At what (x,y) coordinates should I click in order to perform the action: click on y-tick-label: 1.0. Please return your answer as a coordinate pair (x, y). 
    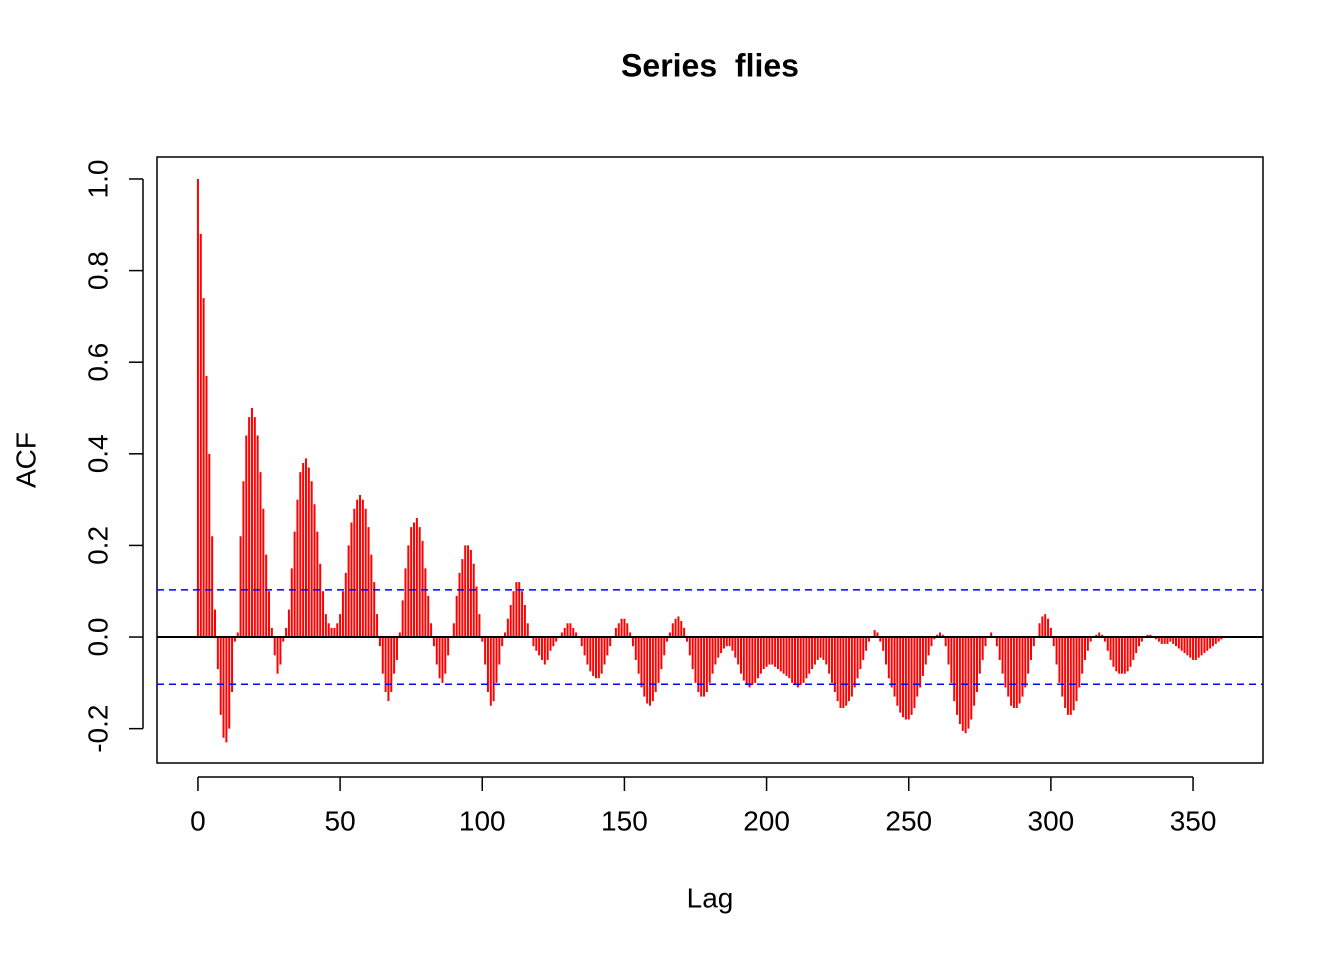
    Looking at the image, I should click on (97, 179).